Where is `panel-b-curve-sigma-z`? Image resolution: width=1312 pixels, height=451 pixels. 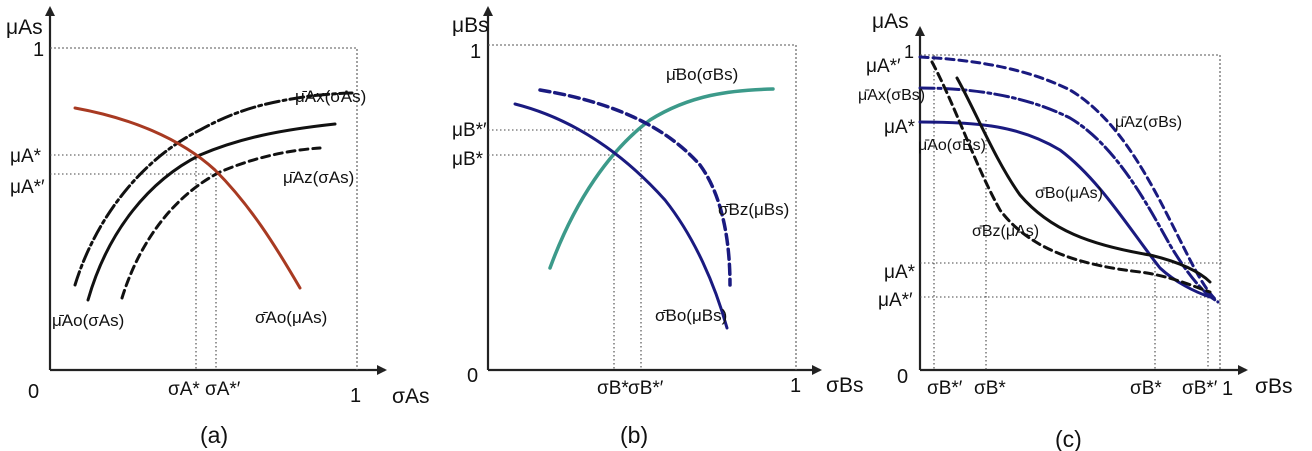
panel-b-curve-sigma-z is located at coordinates (635, 187).